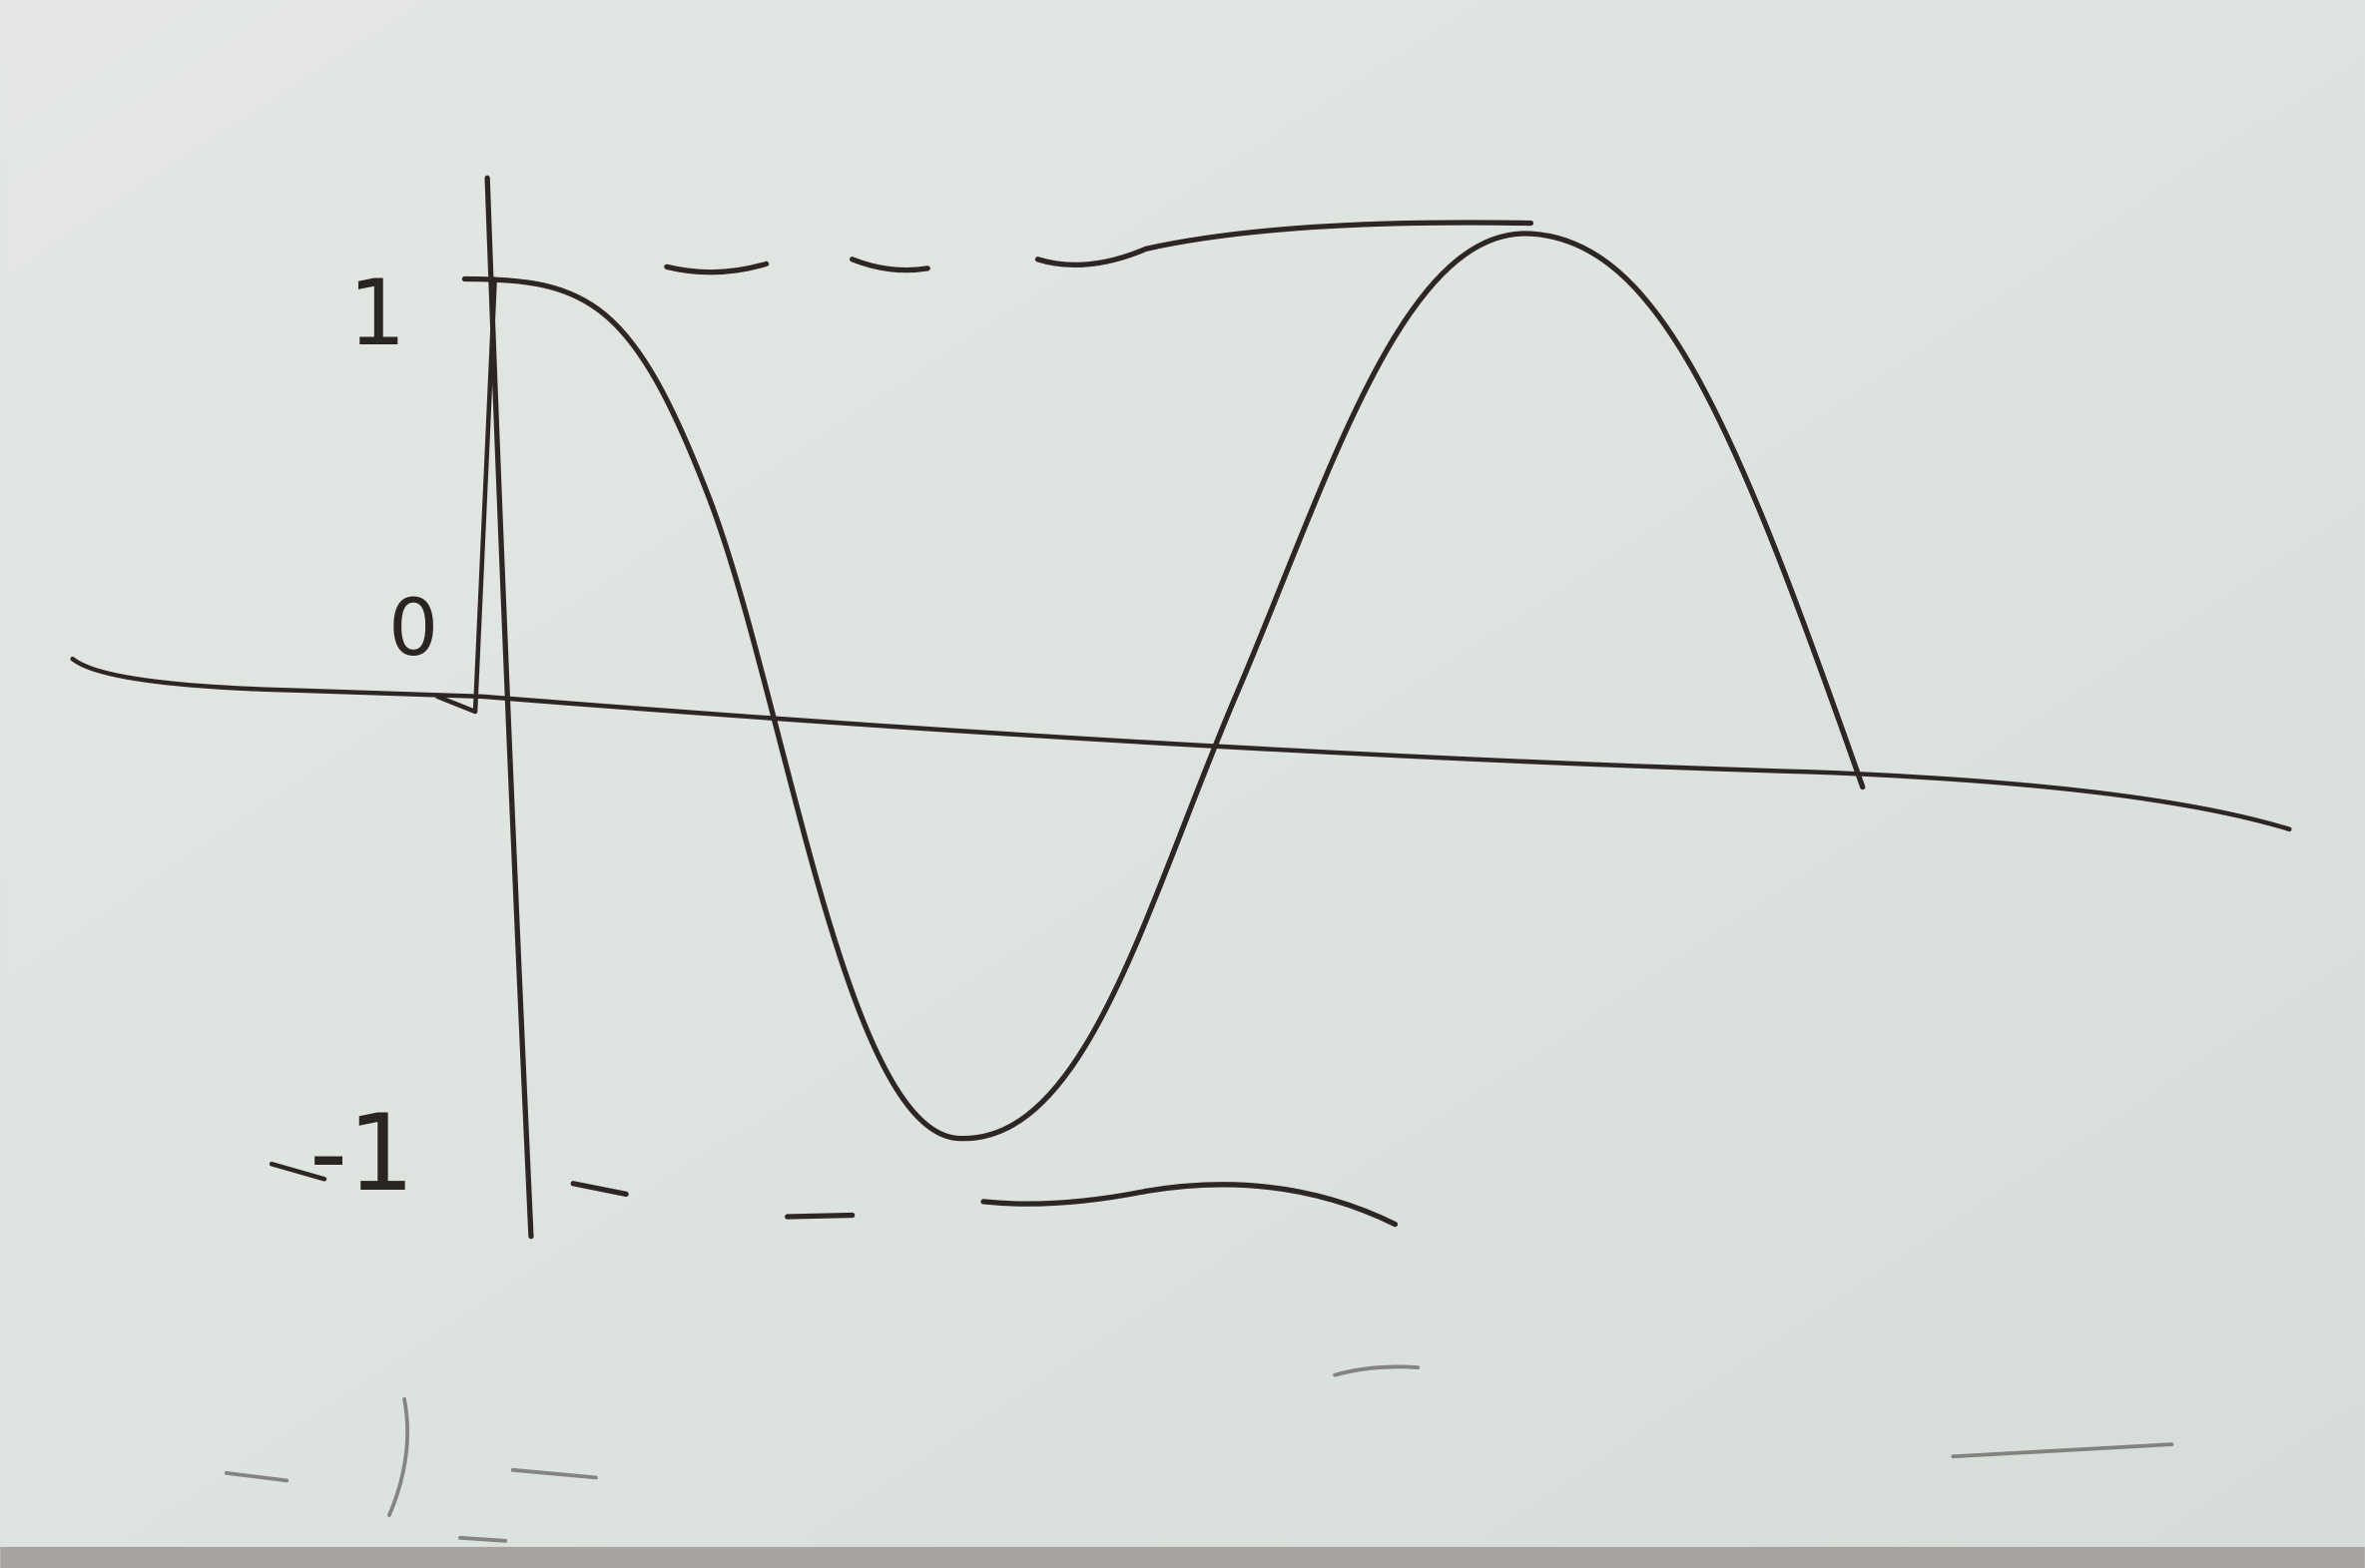 The width and height of the screenshot is (2365, 1568). Describe the element at coordinates (298, 1171) in the screenshot. I see `minus-stroke` at that location.